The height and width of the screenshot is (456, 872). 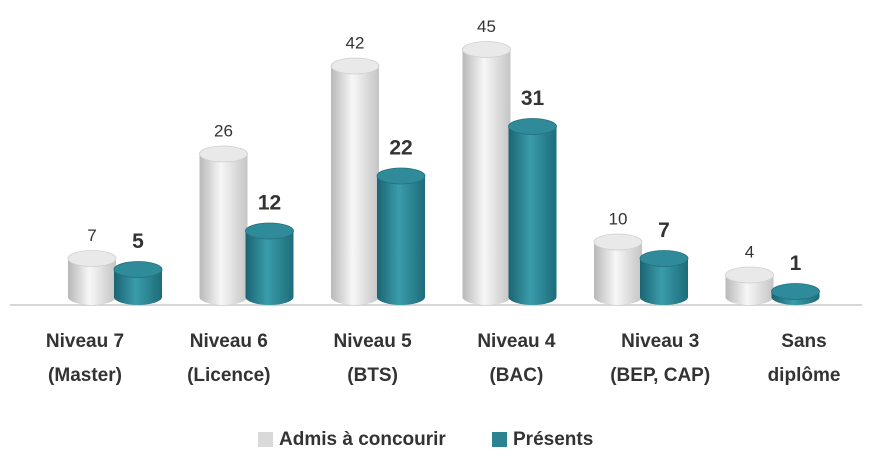 I want to click on value-label: 31, so click(x=533, y=98).